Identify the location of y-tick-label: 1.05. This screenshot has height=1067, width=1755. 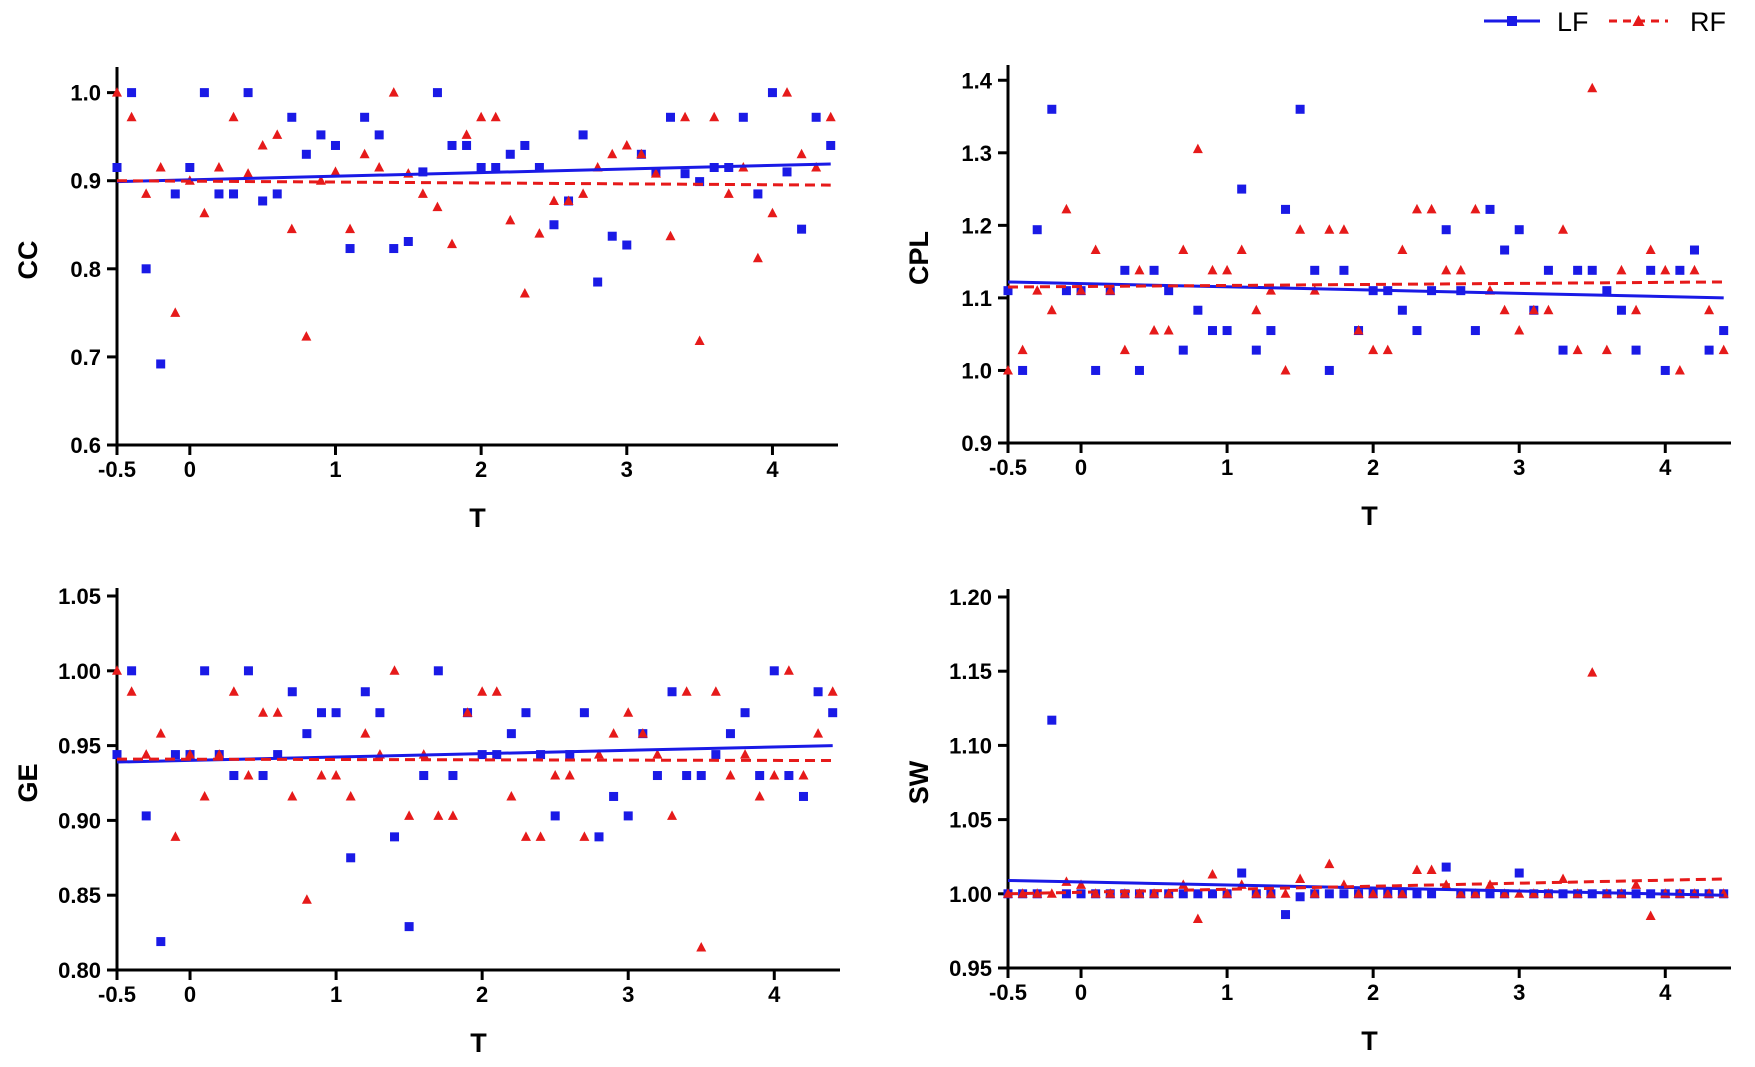
(970, 820).